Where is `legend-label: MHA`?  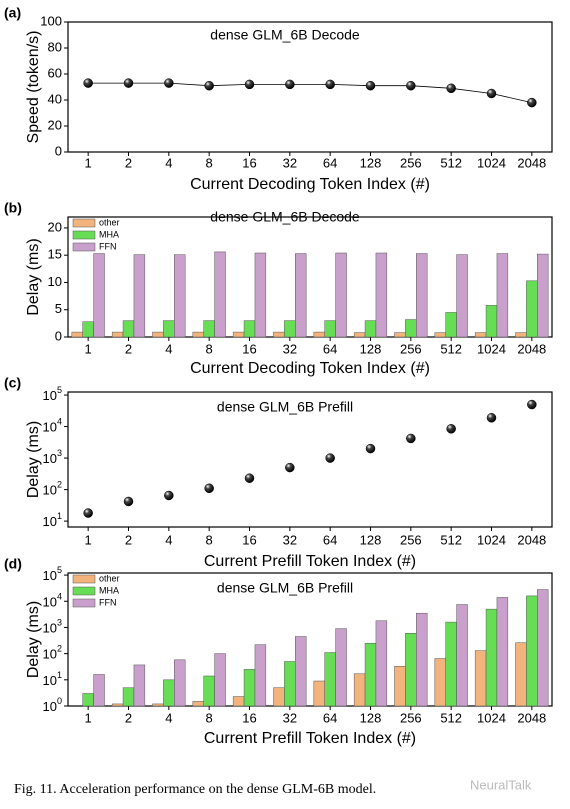 legend-label: MHA is located at coordinates (109, 234).